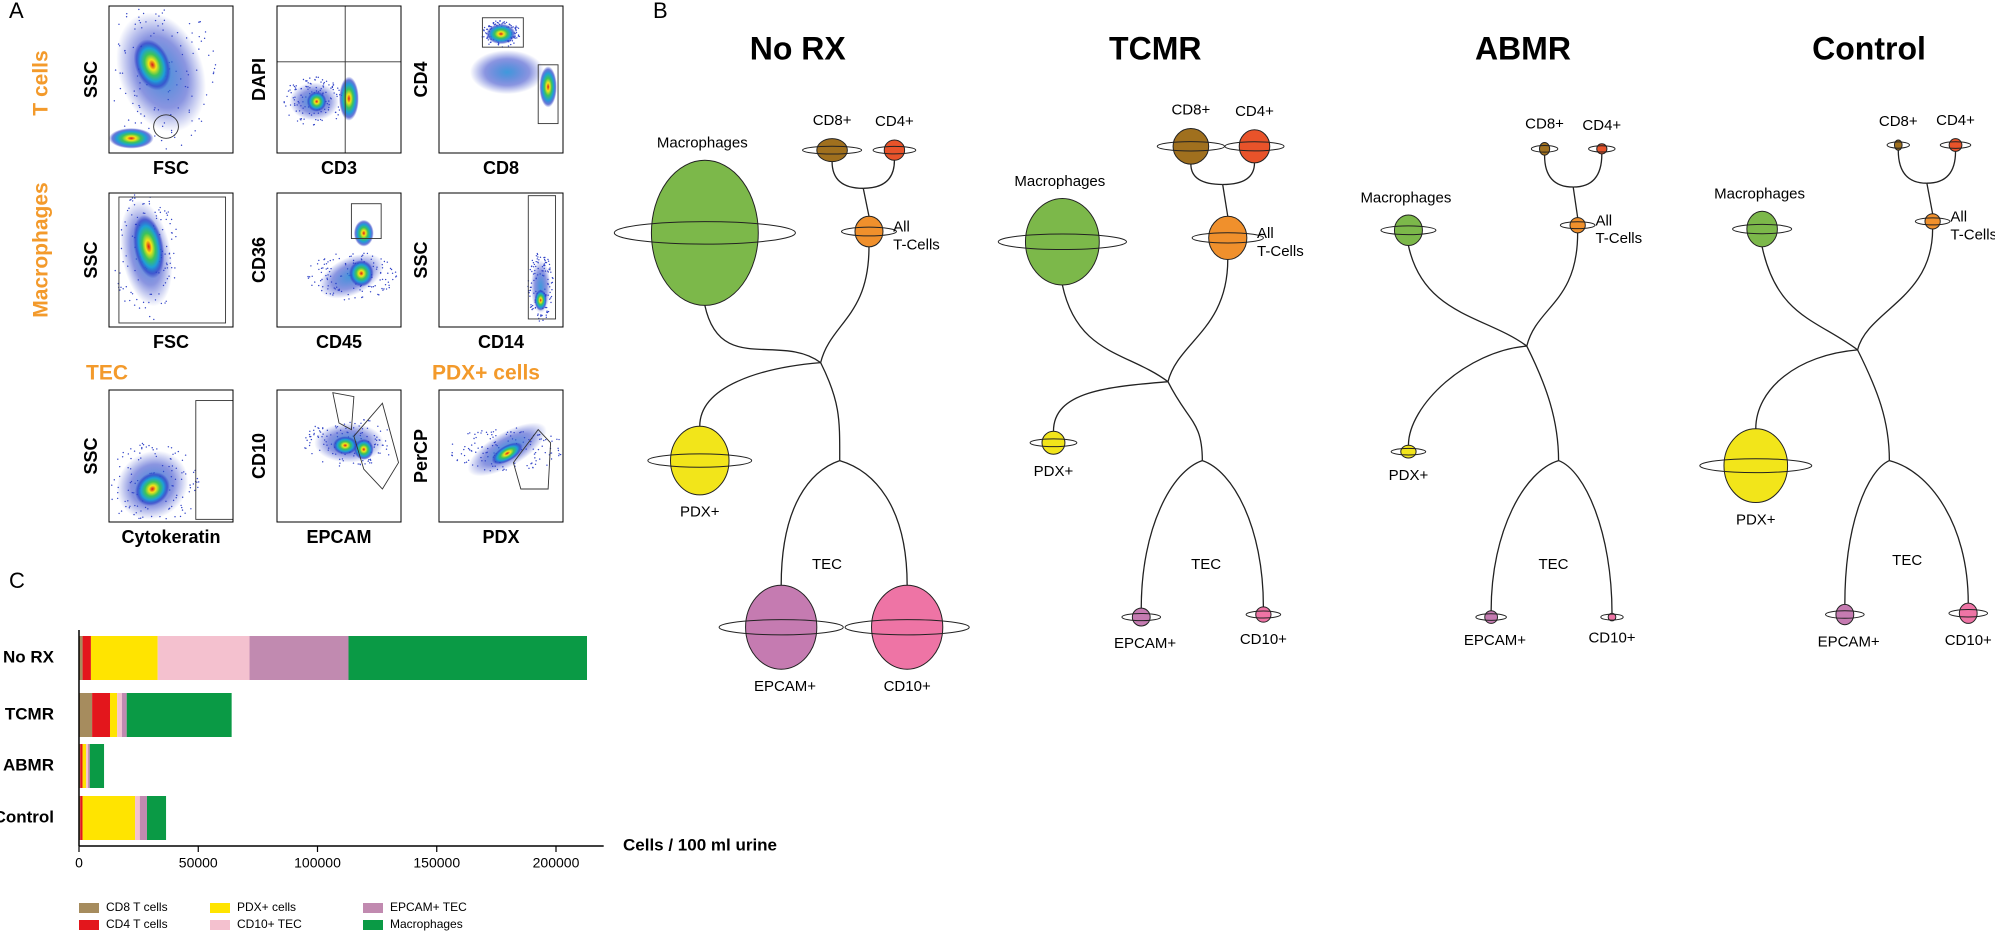 The height and width of the screenshot is (937, 1995). I want to click on plot-border, so click(339, 456).